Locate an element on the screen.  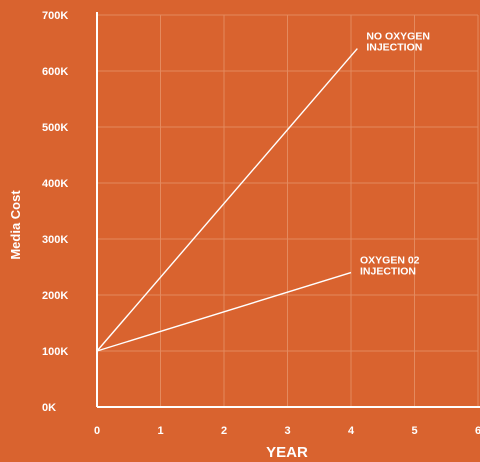
y-tick-label: 100K is located at coordinates (55, 352).